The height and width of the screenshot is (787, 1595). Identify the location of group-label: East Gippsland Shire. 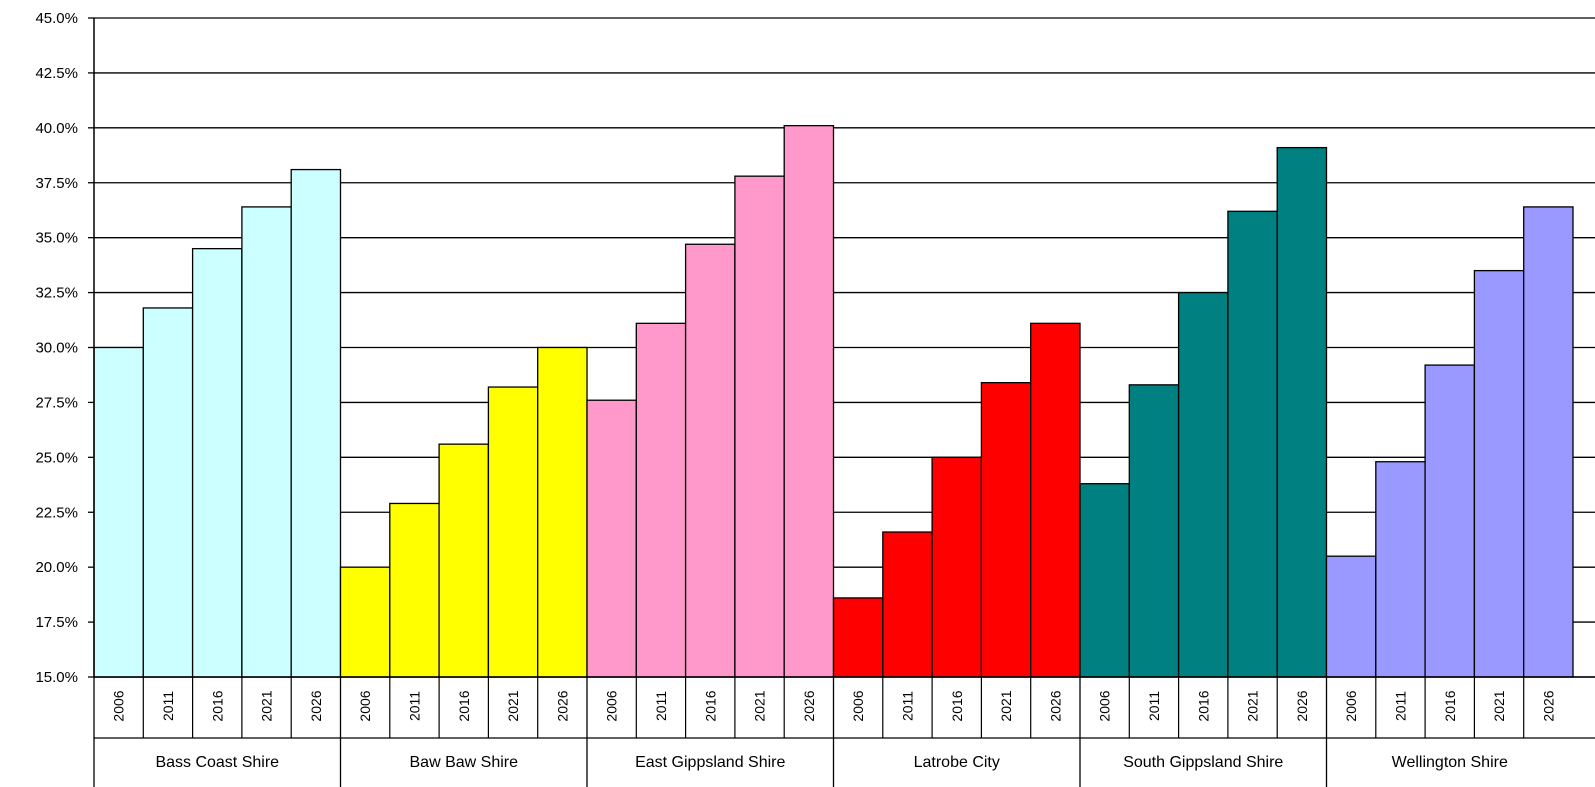
(710, 762).